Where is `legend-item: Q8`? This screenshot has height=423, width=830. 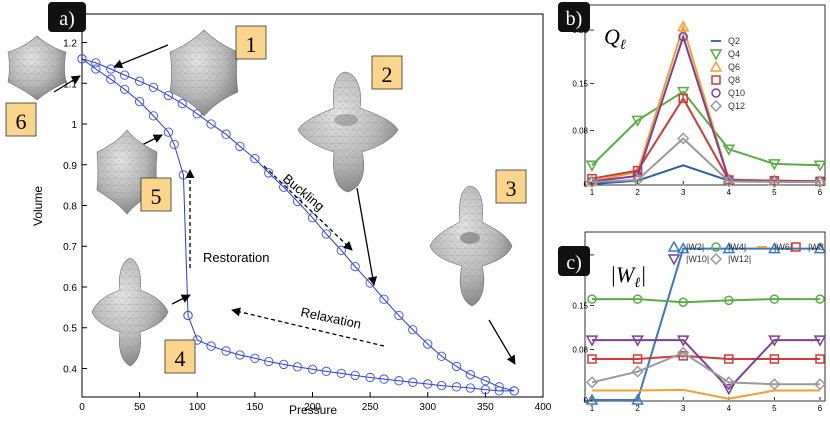 legend-item: Q8 is located at coordinates (725, 80).